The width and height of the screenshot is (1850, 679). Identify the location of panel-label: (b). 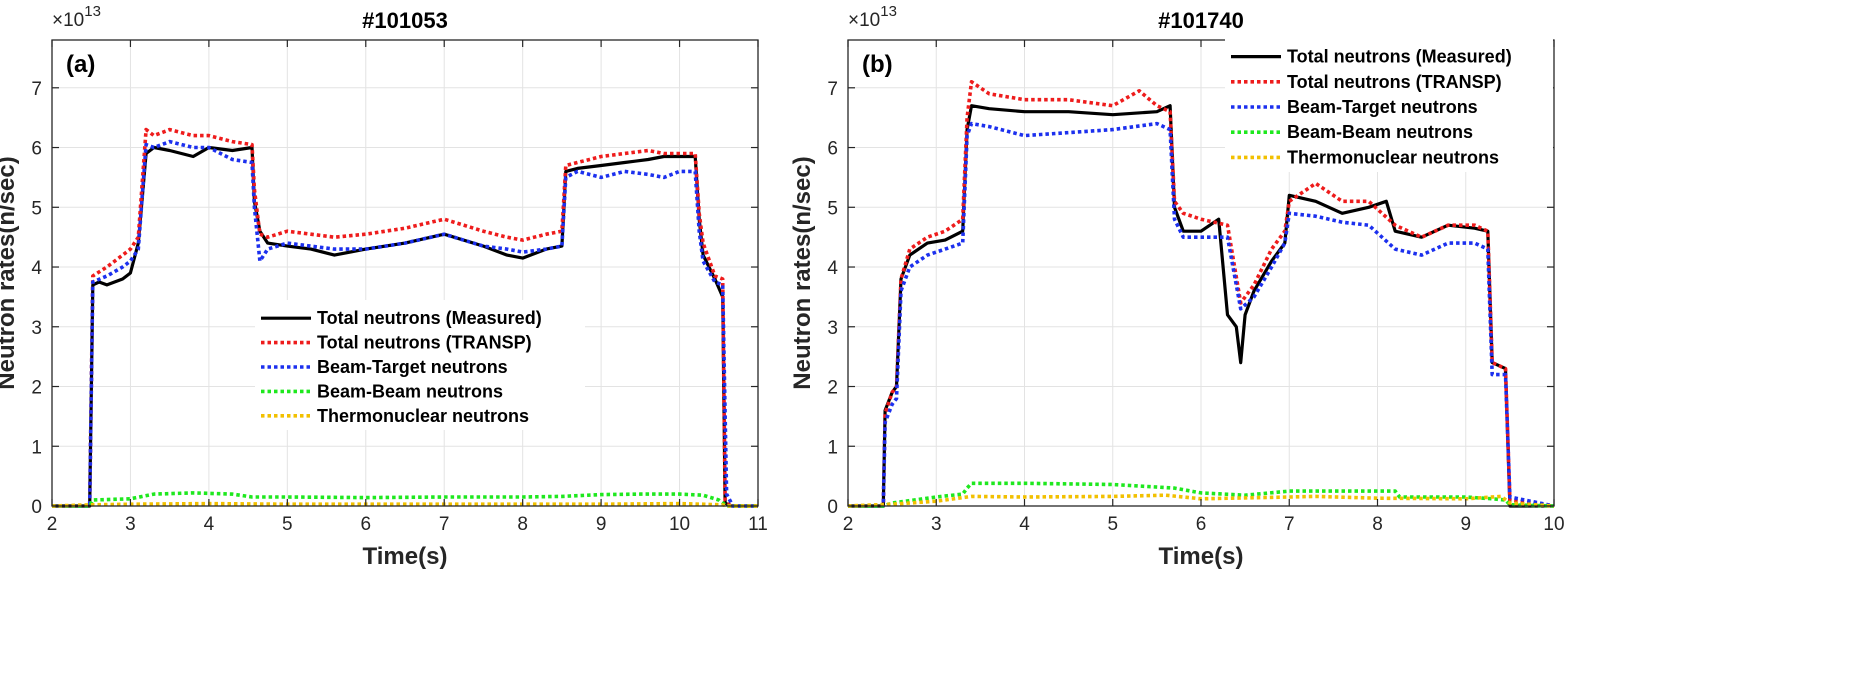
(877, 64).